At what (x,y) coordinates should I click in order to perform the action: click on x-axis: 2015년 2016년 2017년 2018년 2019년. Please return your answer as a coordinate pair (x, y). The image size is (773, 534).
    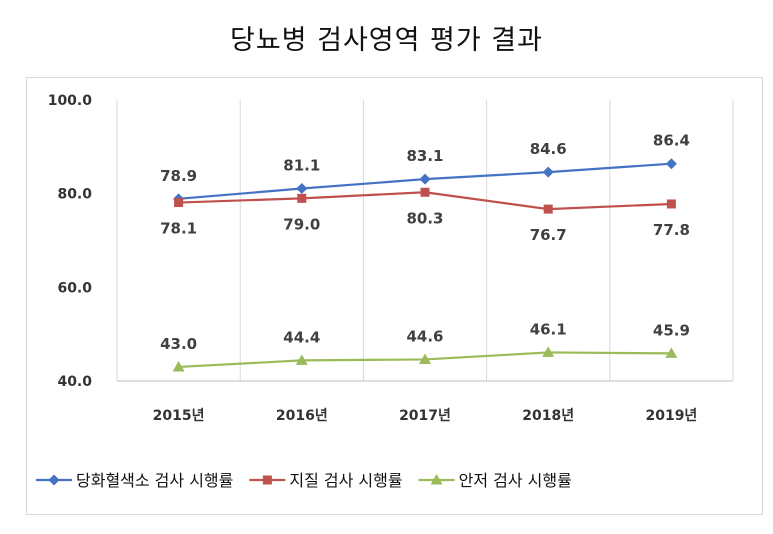
    Looking at the image, I should click on (425, 416).